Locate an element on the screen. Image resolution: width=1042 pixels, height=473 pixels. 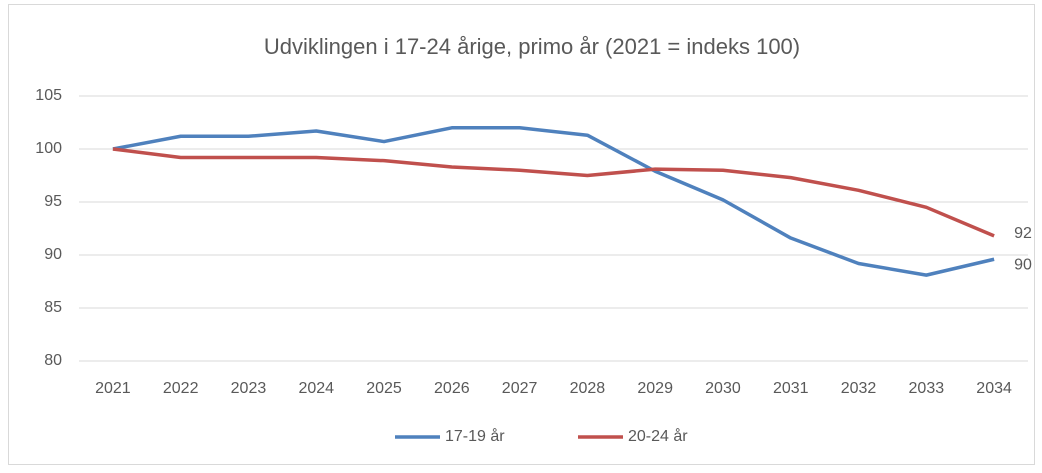
y-tick-label: 95 is located at coordinates (53, 201).